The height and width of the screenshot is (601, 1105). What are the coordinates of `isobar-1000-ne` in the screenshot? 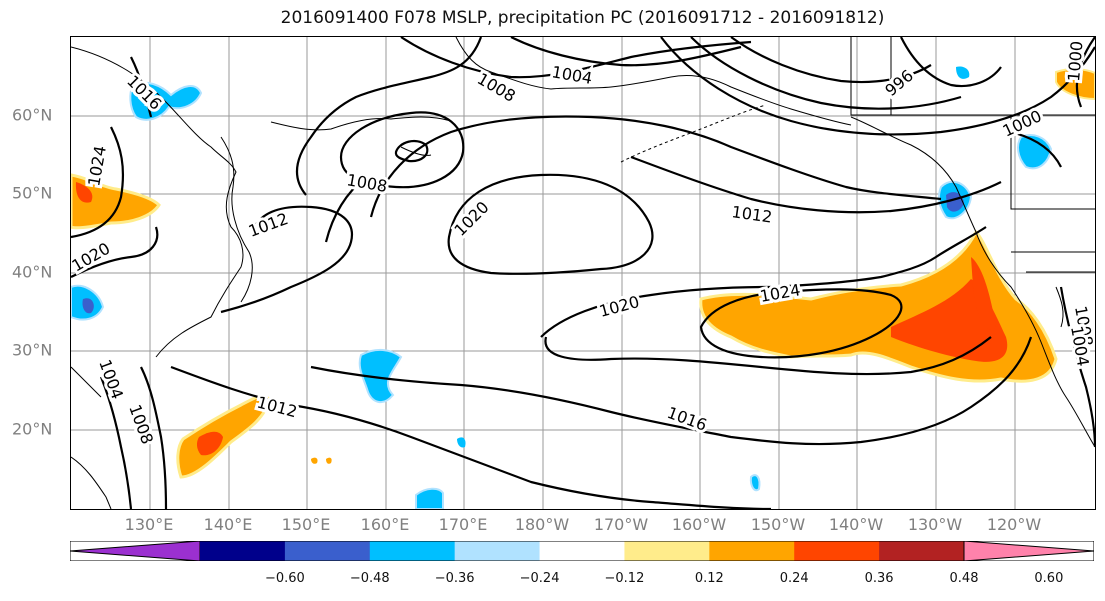 It's located at (877, 86).